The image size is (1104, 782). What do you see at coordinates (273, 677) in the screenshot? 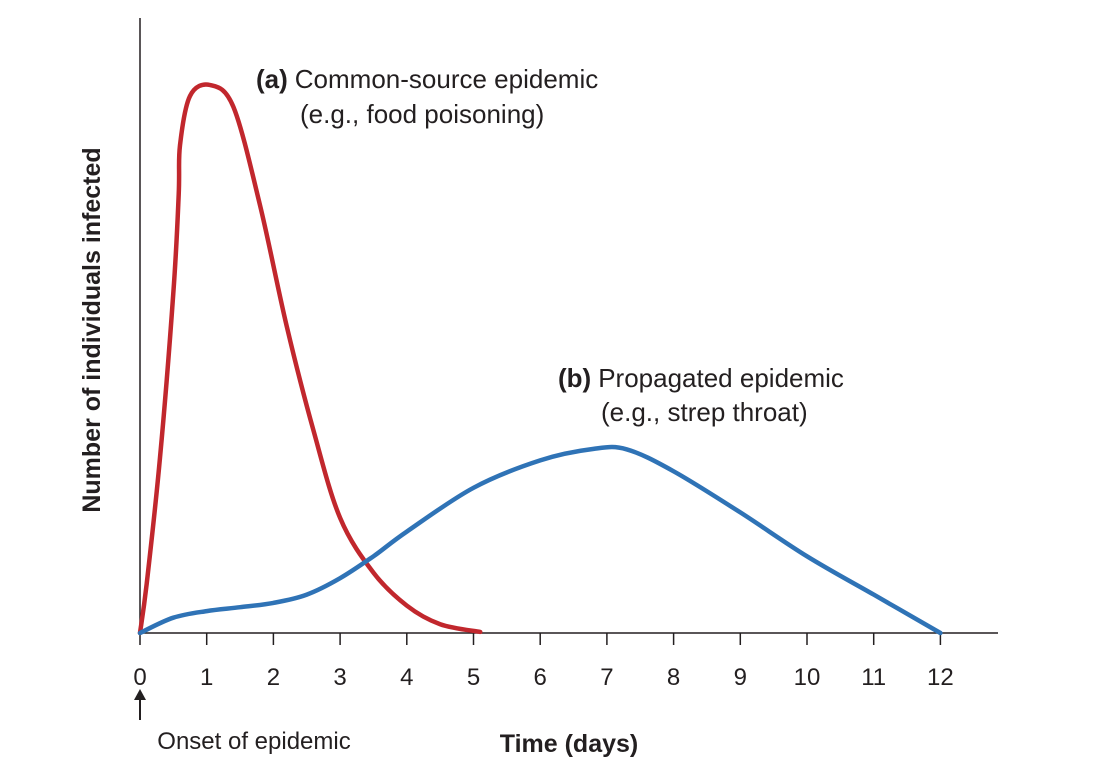
I see `x-tick-label: 2` at bounding box center [273, 677].